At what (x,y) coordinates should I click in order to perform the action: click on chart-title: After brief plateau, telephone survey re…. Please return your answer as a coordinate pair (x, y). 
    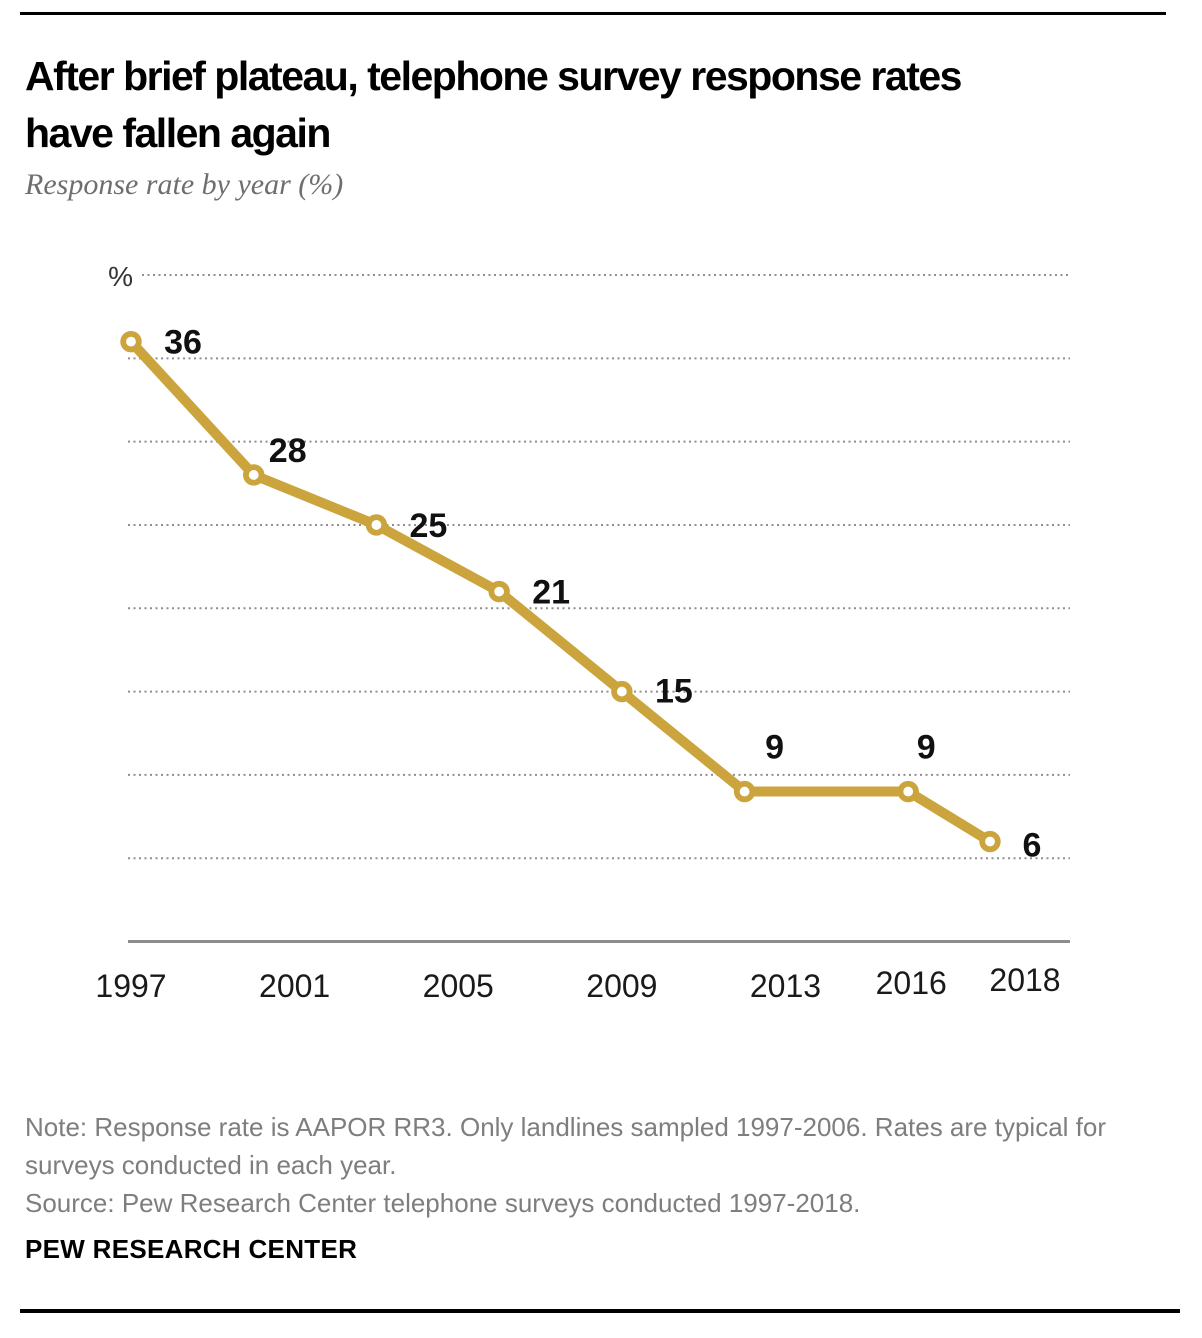
    Looking at the image, I should click on (600, 105).